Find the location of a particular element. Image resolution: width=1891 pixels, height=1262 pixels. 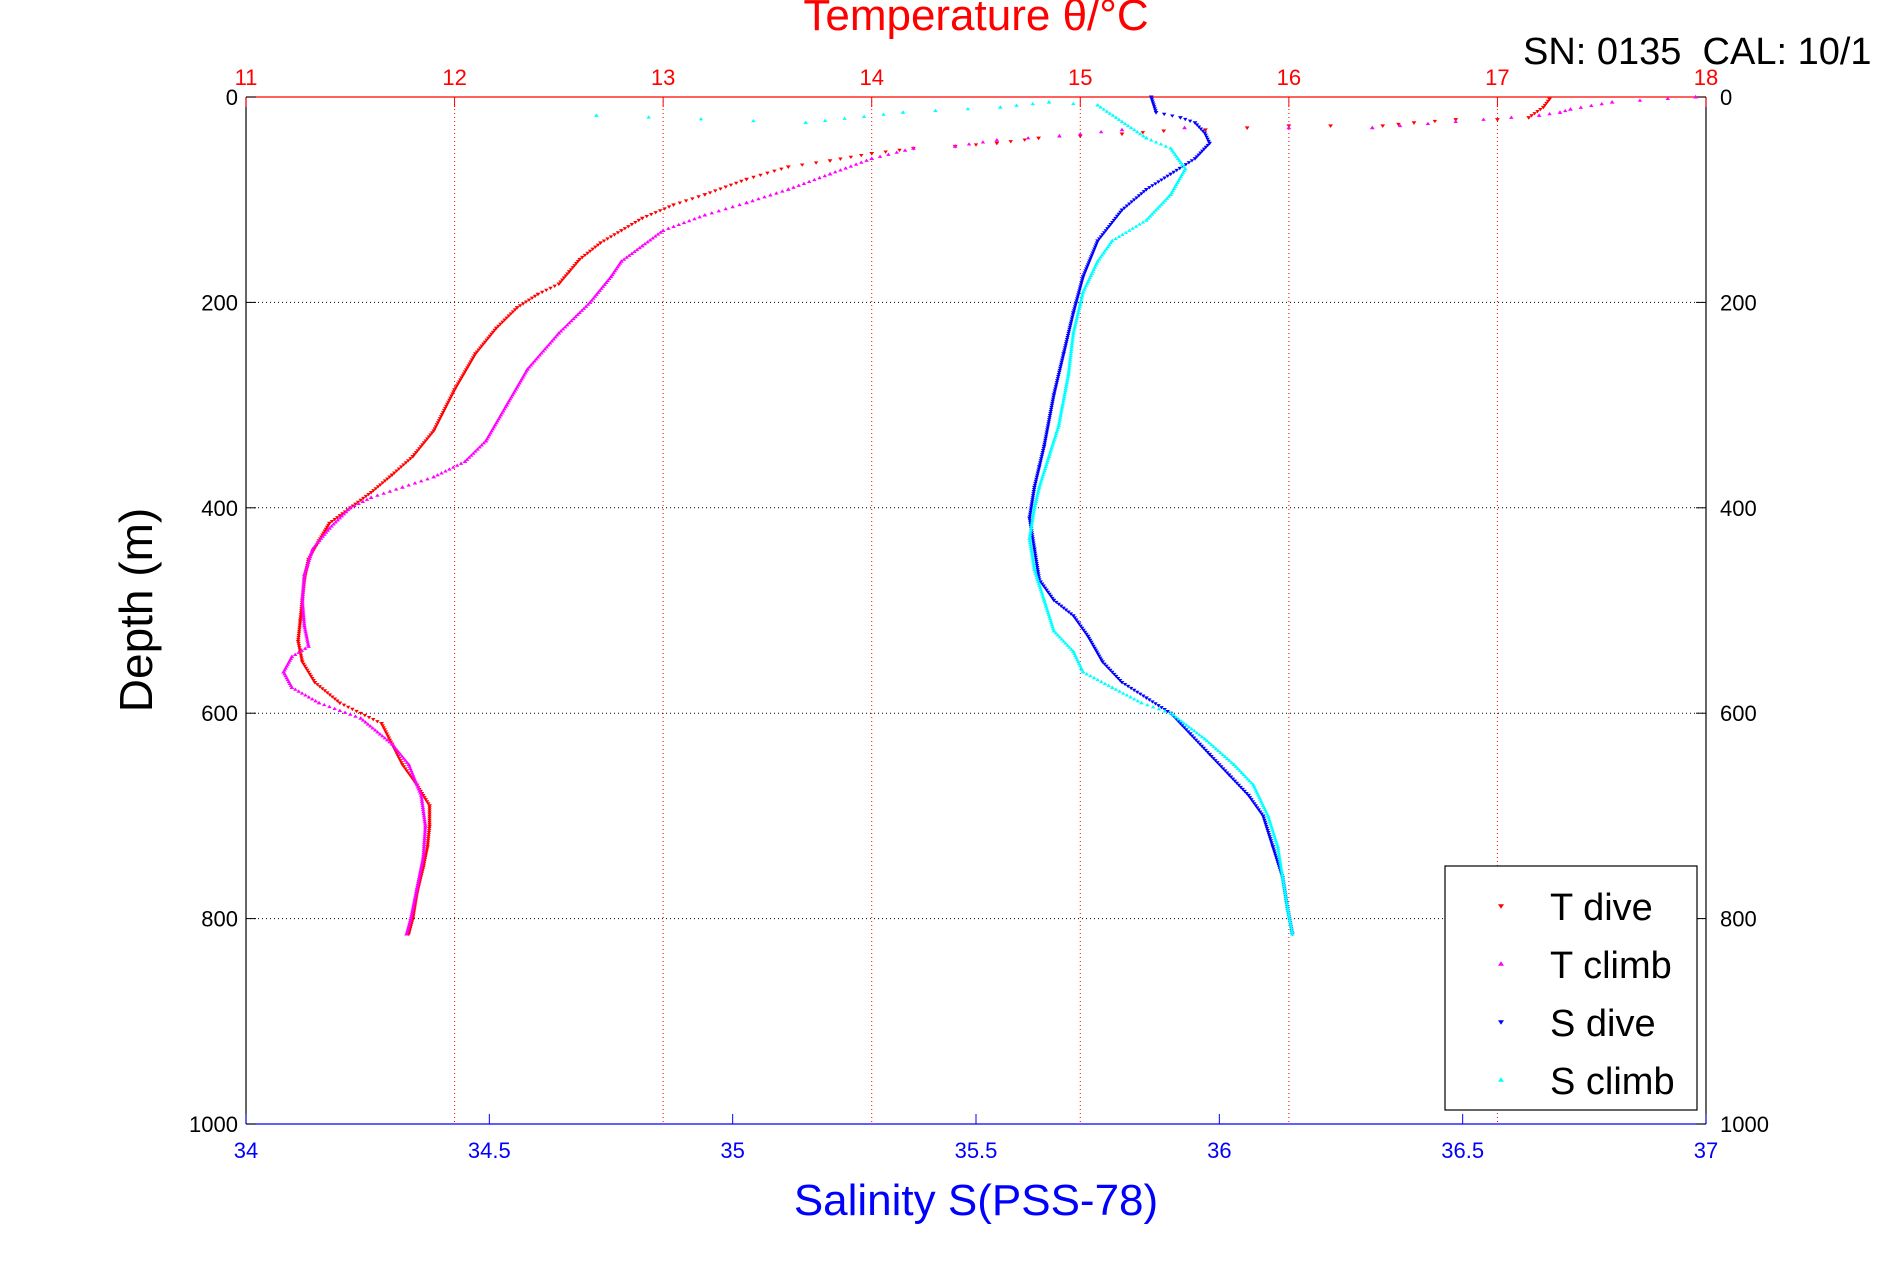

x-axis-label: Salinity S(PSS-78) is located at coordinates (976, 1200).